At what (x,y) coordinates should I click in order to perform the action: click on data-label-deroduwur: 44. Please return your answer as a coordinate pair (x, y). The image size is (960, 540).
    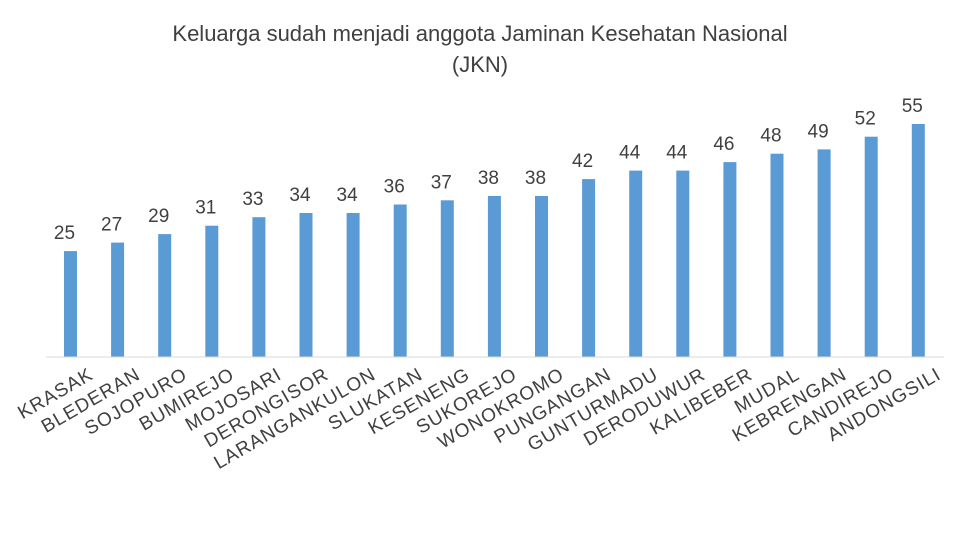
    Looking at the image, I should click on (677, 153).